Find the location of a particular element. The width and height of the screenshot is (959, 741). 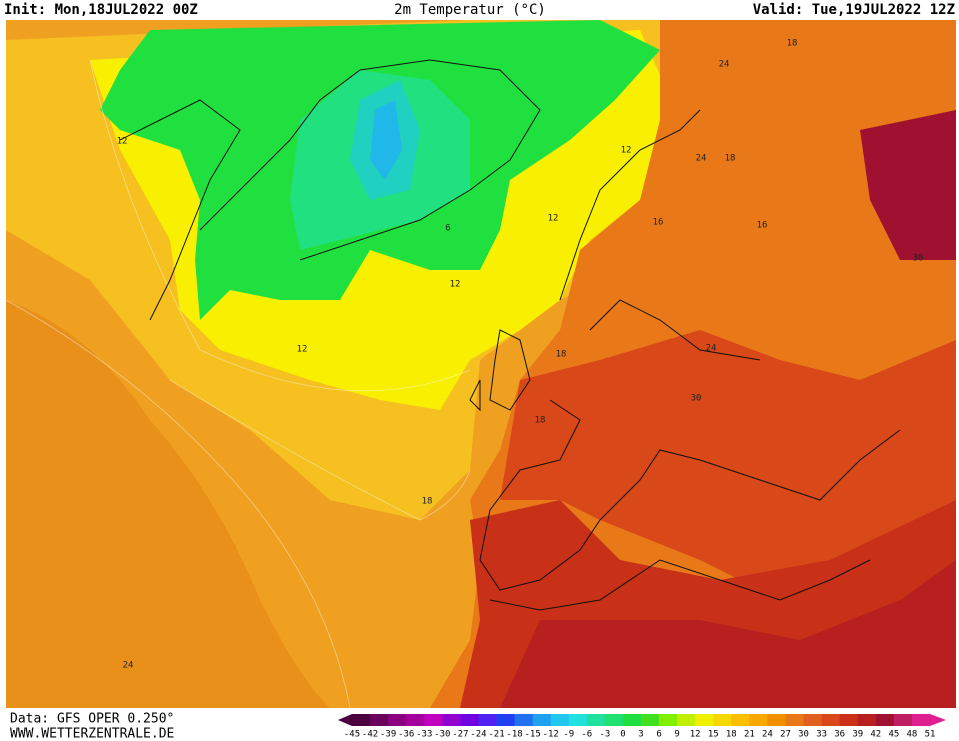

colorbar-tick-label: -6 is located at coordinates (586, 735).